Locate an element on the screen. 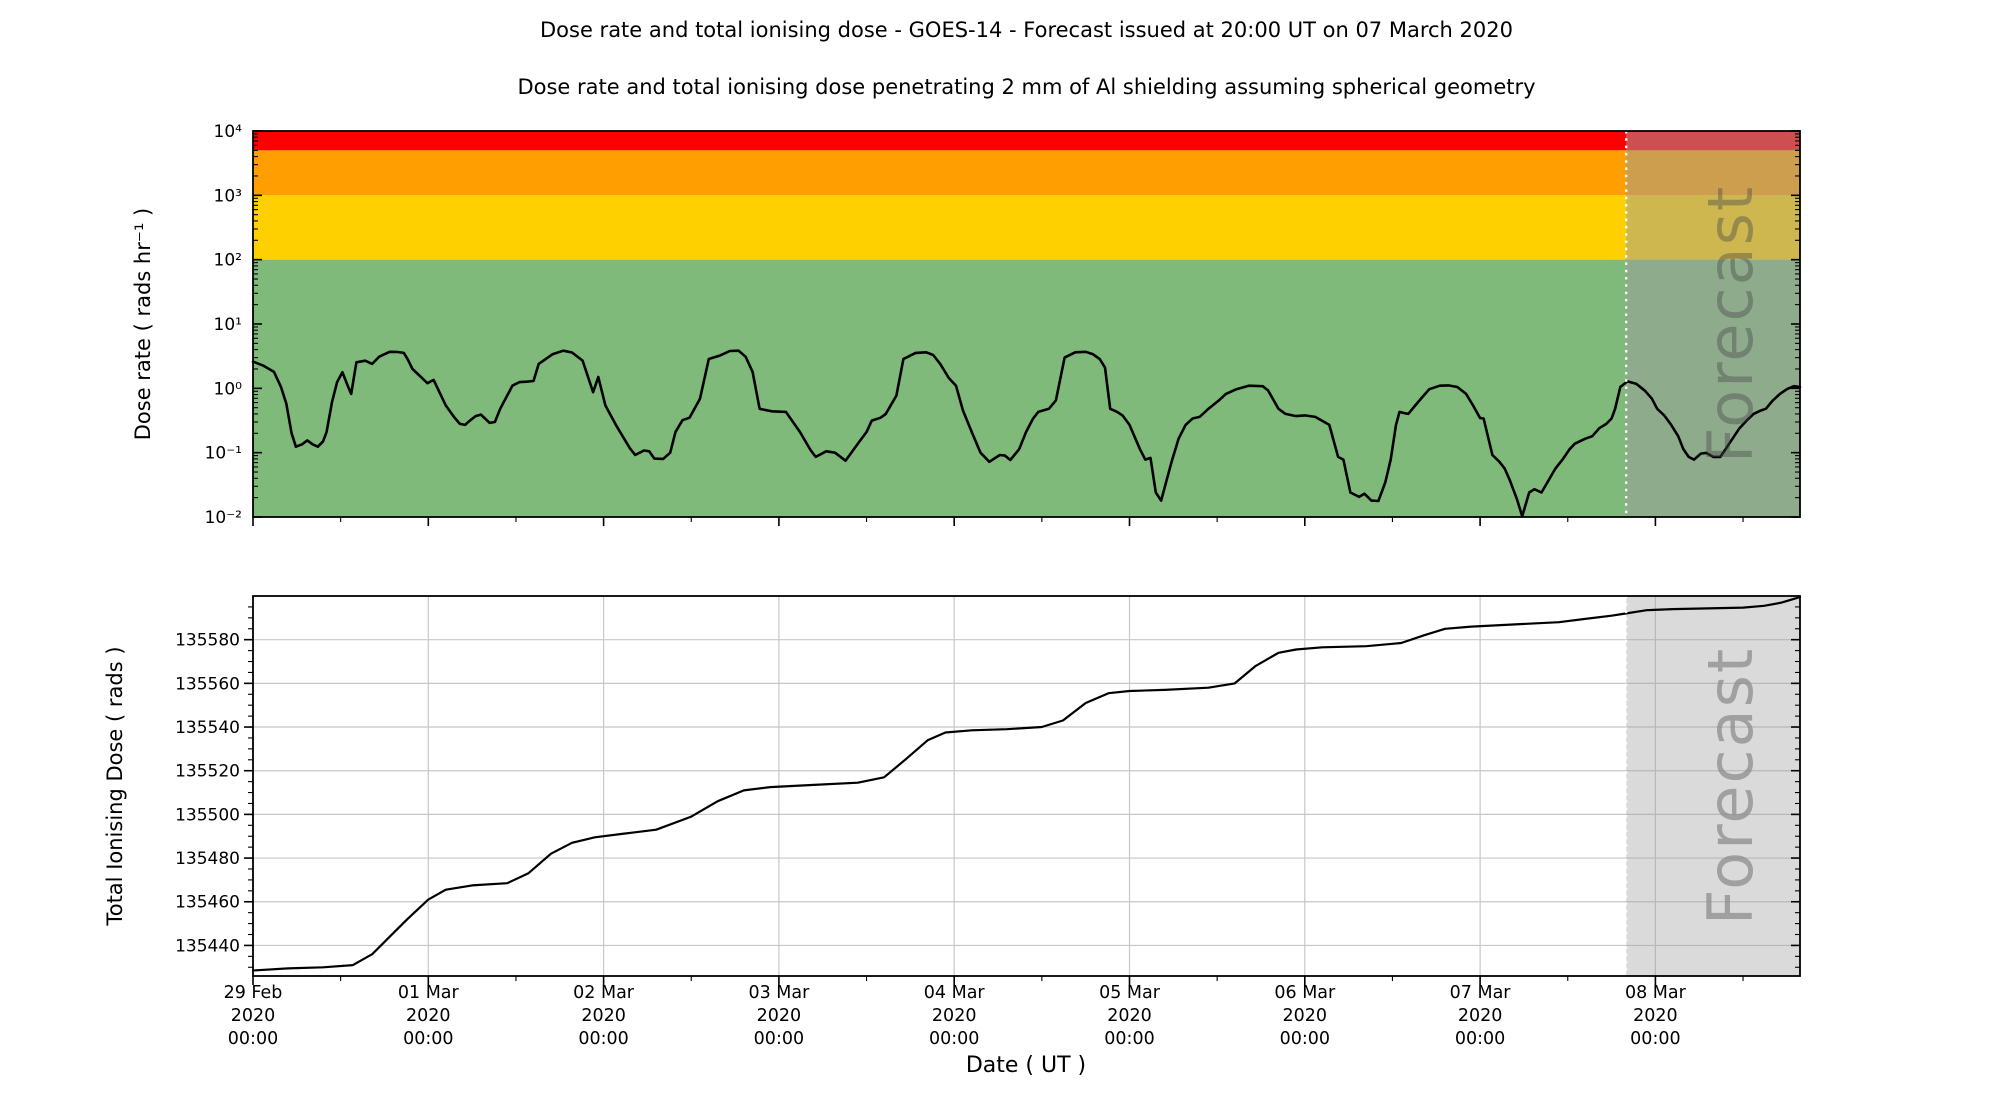 The image size is (2000, 1100). top-ytick-label: 10⁻¹ is located at coordinates (223, 454).